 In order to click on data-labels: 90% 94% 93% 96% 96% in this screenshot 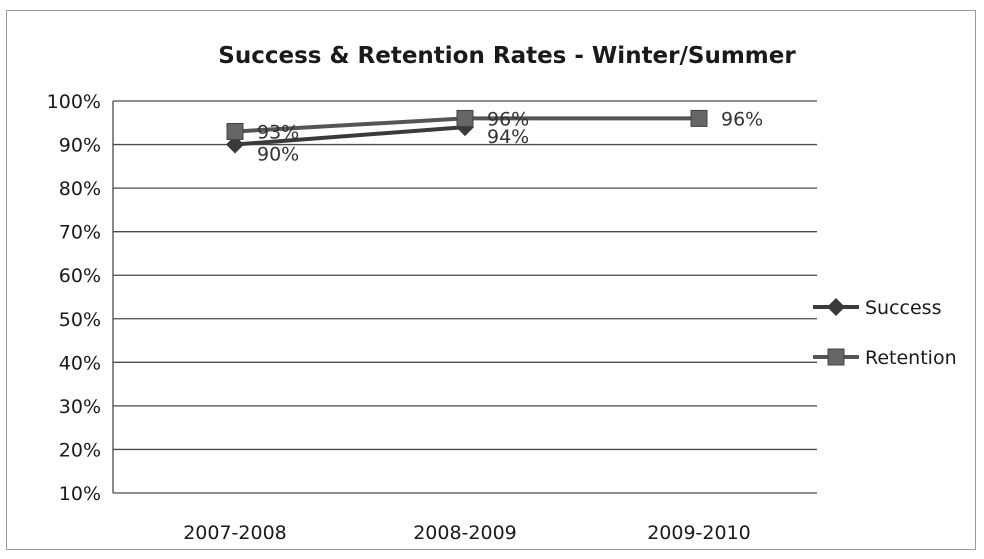, I will do `click(510, 136)`.